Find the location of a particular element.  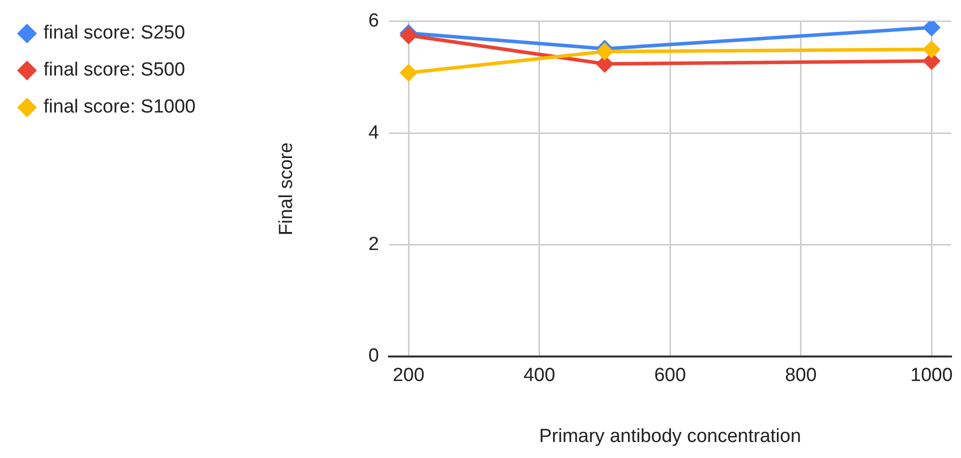

legend-label: final score: S500 is located at coordinates (115, 70).